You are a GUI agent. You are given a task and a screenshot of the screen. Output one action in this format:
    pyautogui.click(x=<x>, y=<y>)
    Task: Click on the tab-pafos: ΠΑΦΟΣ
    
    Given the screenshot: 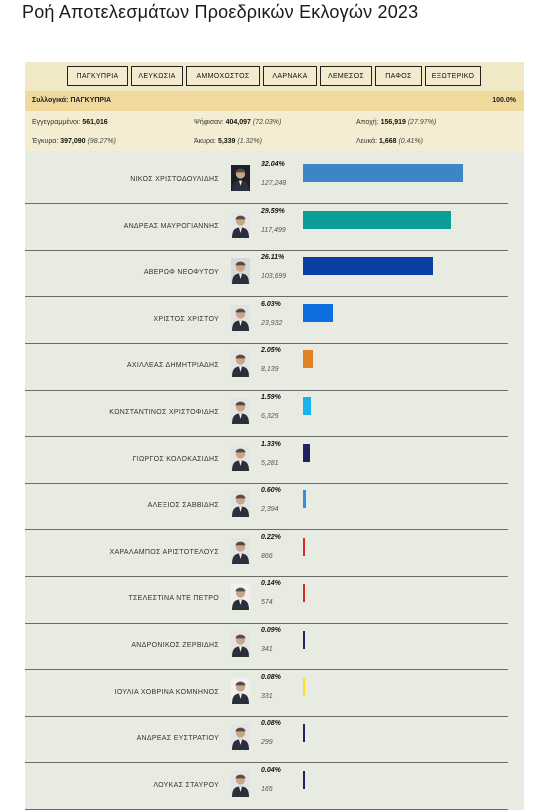 What is the action you would take?
    pyautogui.click(x=398, y=76)
    